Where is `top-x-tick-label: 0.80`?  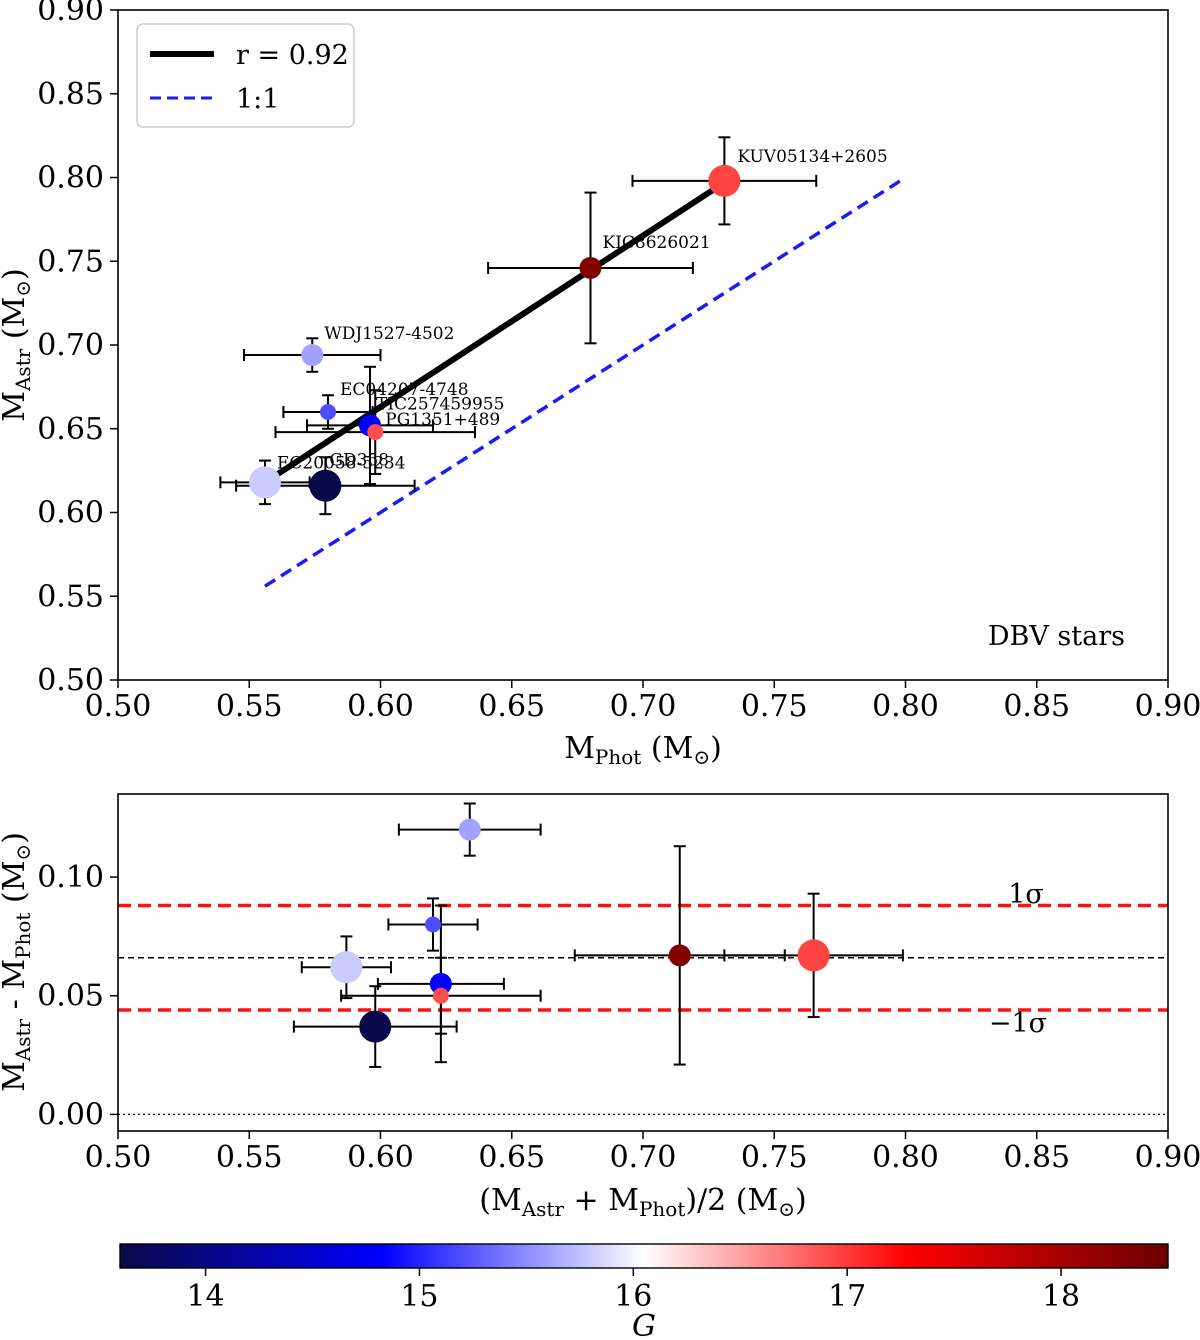 top-x-tick-label: 0.80 is located at coordinates (905, 706).